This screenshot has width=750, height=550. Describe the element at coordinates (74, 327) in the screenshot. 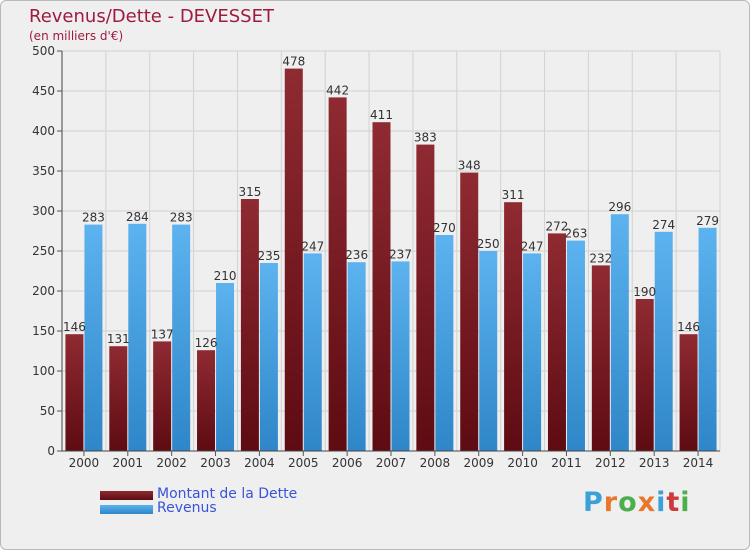

I see `data-label-debt-2000: 146` at that location.